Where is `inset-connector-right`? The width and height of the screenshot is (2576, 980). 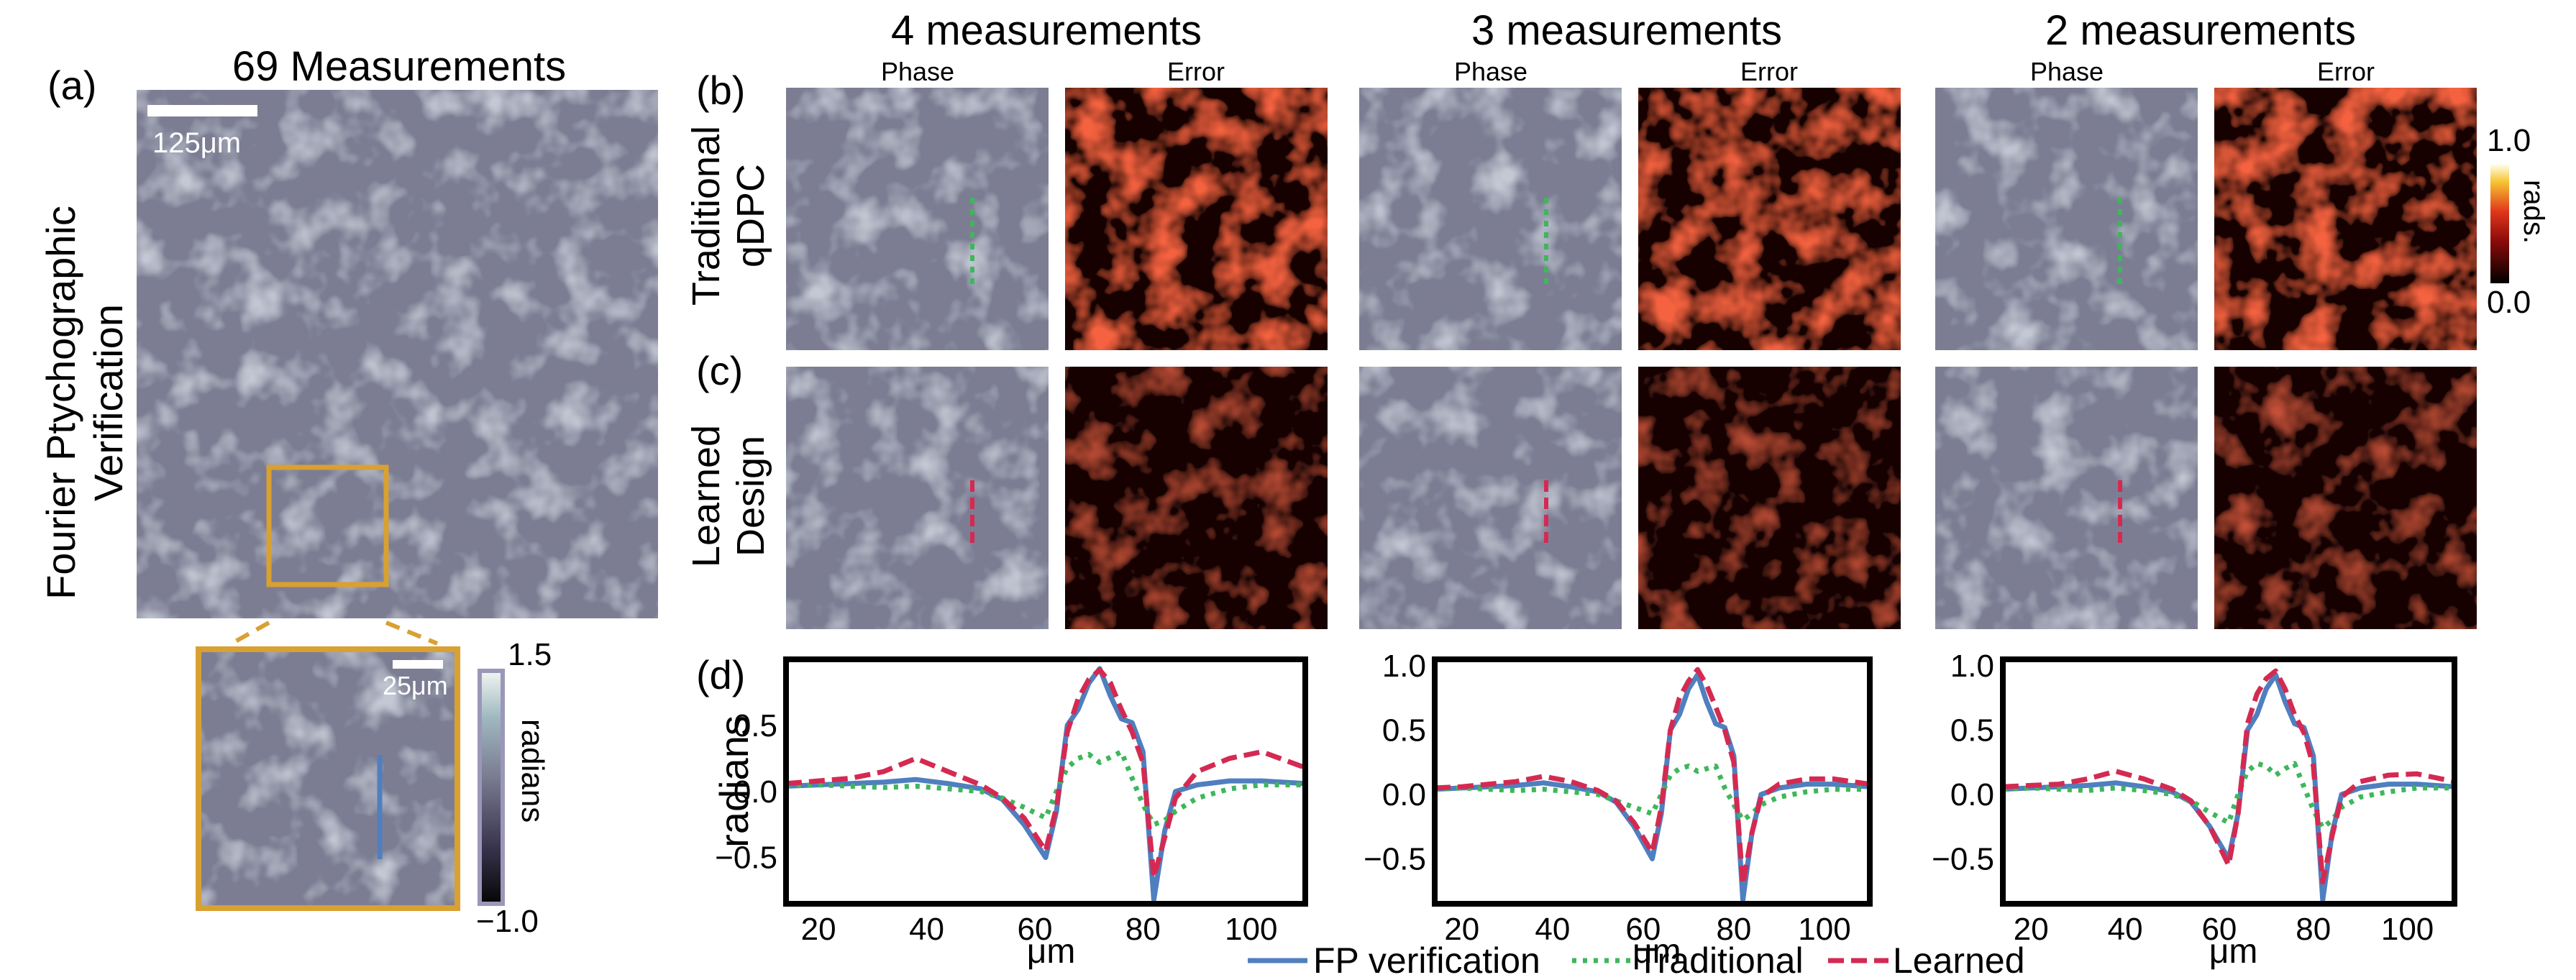
inset-connector-right is located at coordinates (412, 633).